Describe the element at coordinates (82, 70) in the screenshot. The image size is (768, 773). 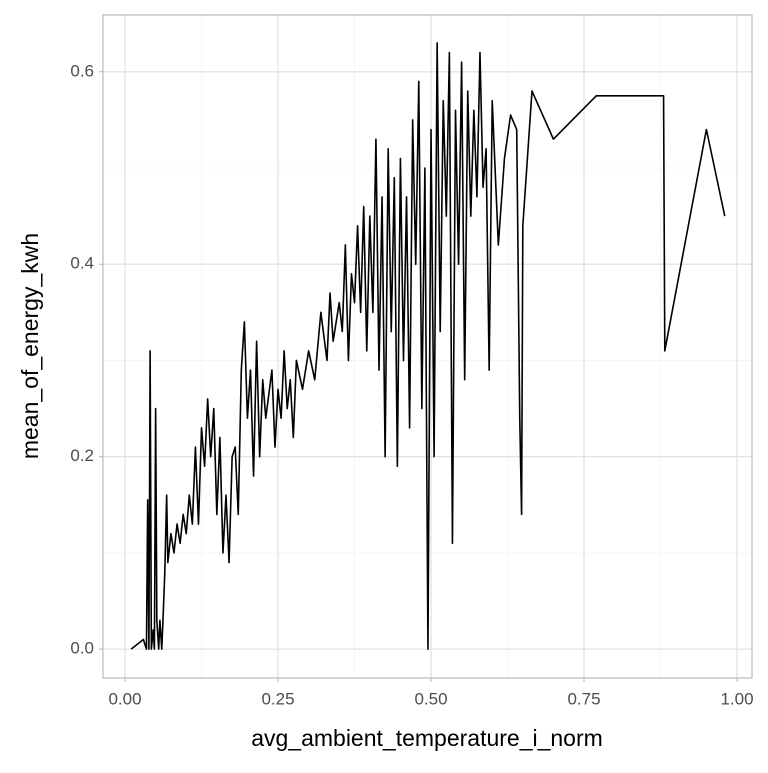
I see `y-tick-label: 0.6` at that location.